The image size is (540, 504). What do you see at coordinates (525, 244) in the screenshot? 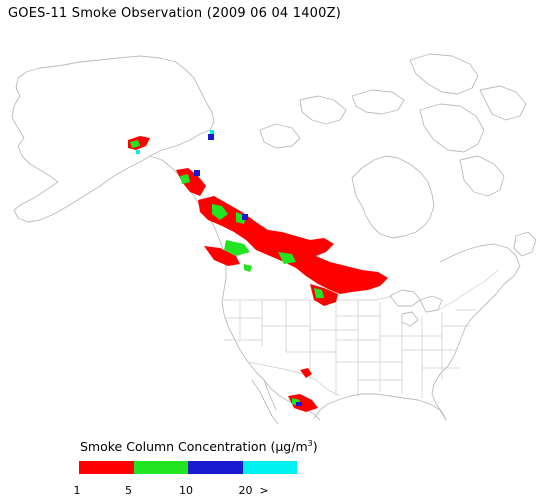
I see `newfoundland` at bounding box center [525, 244].